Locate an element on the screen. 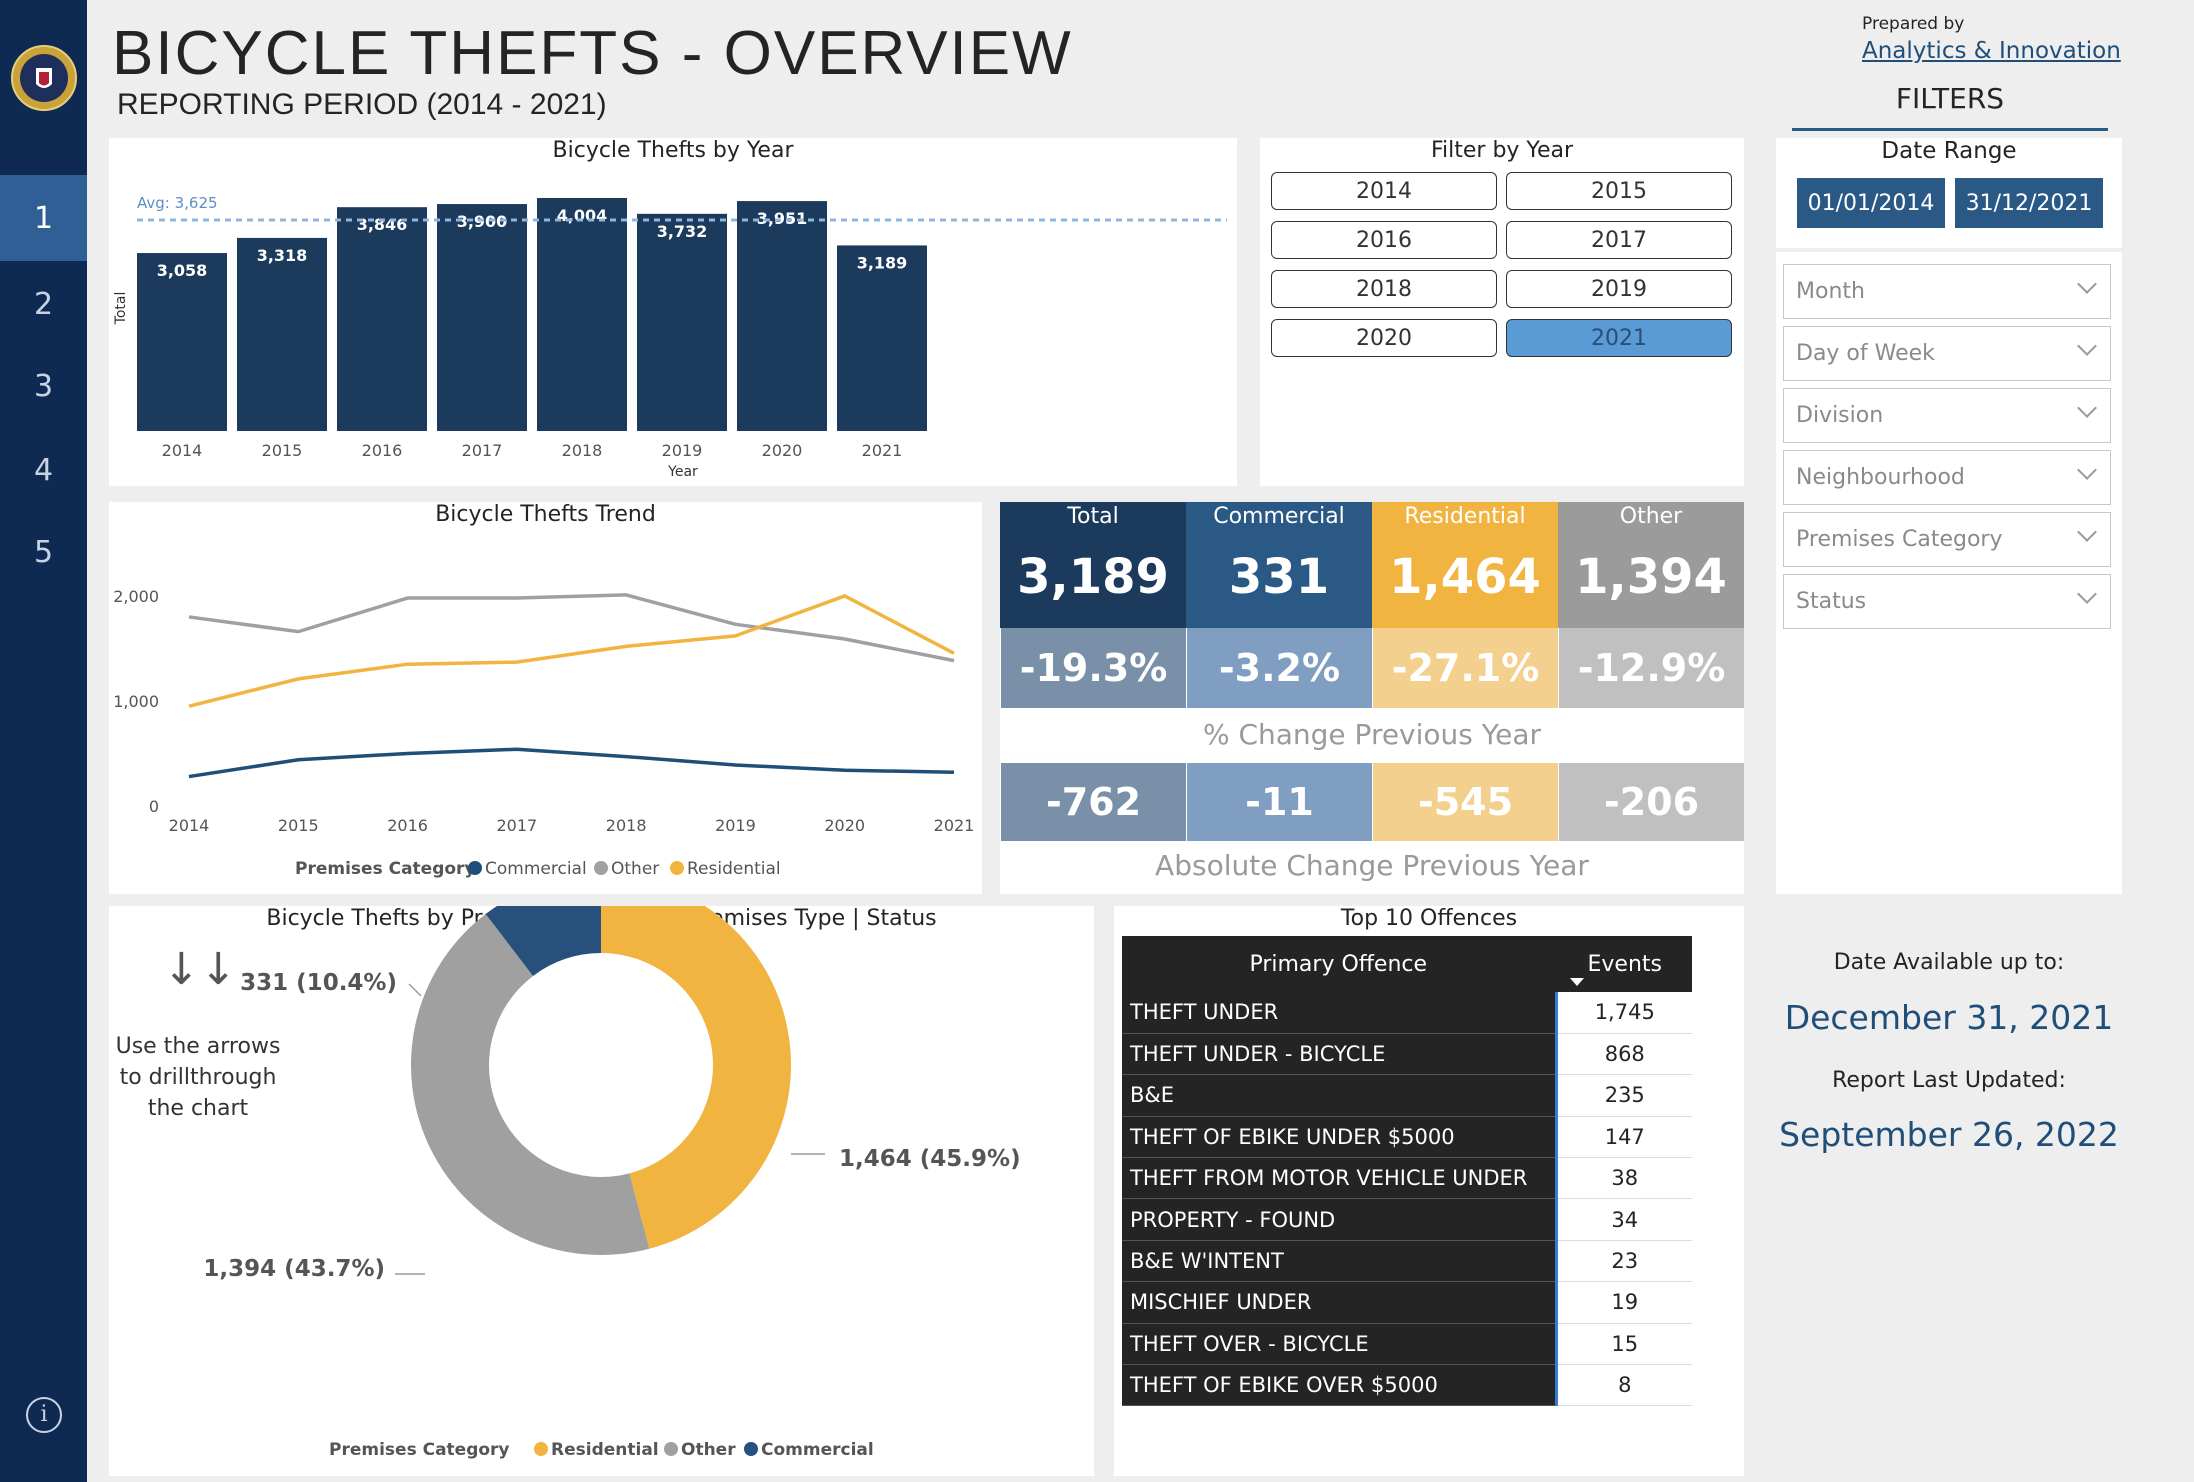 This screenshot has width=2194, height=1482. table-row: B&E W'INTENT 23 is located at coordinates (1407, 1261).